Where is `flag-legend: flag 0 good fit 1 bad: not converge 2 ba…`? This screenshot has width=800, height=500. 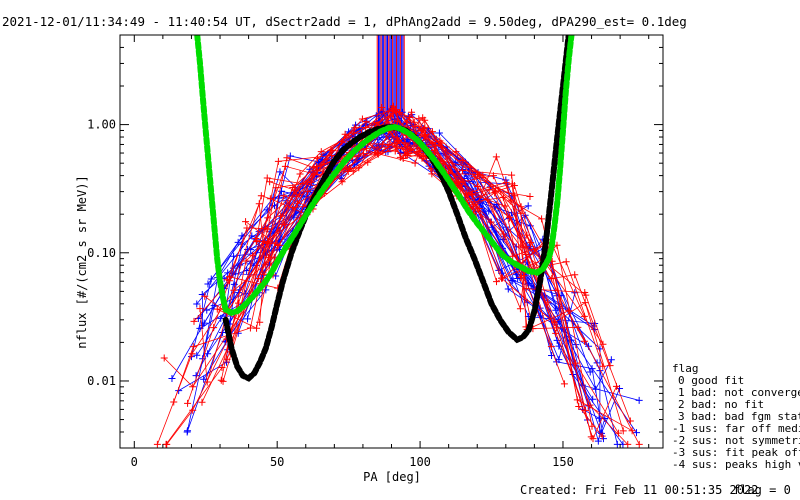 flag-legend: flag 0 good fit 1 bad: not converge 2 ba… is located at coordinates (736, 416).